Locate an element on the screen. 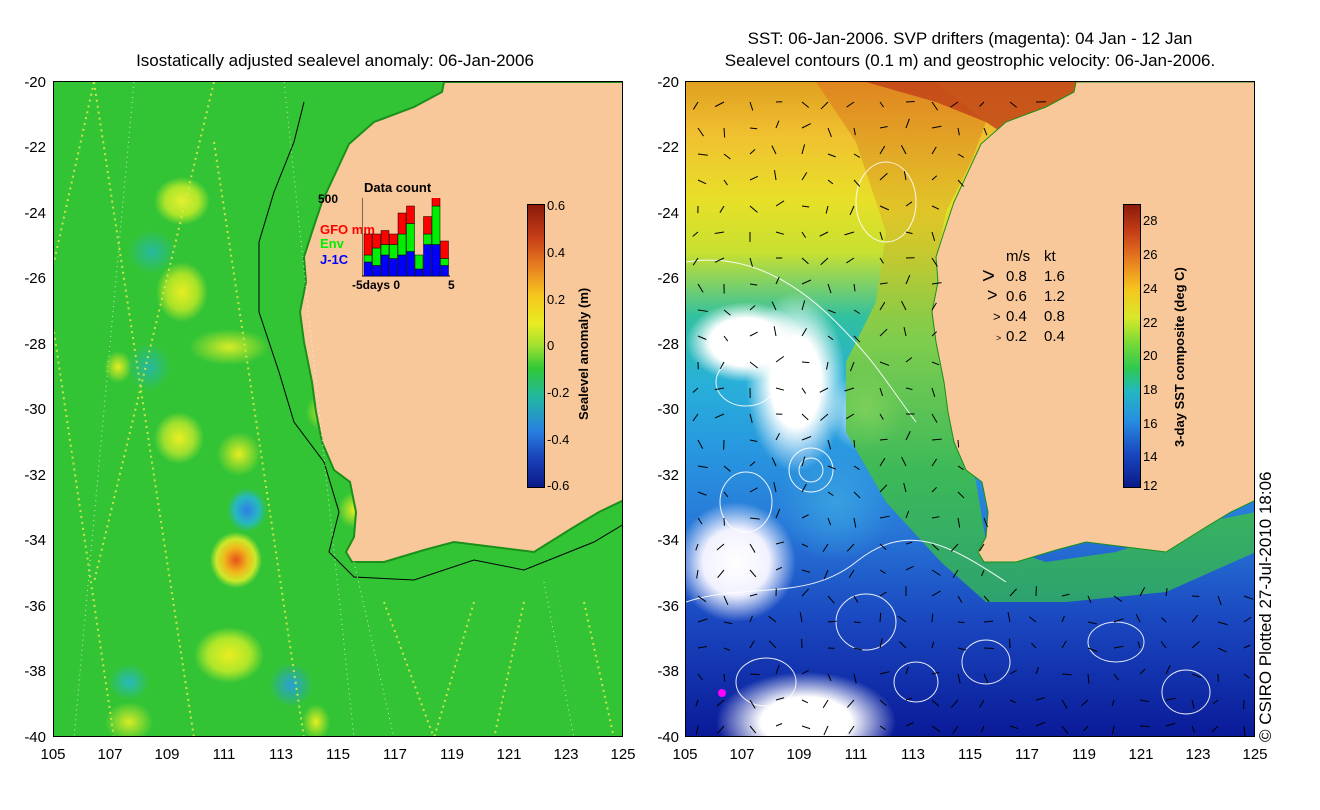 The height and width of the screenshot is (810, 1320). y-tick: -28 is located at coordinates (668, 344).